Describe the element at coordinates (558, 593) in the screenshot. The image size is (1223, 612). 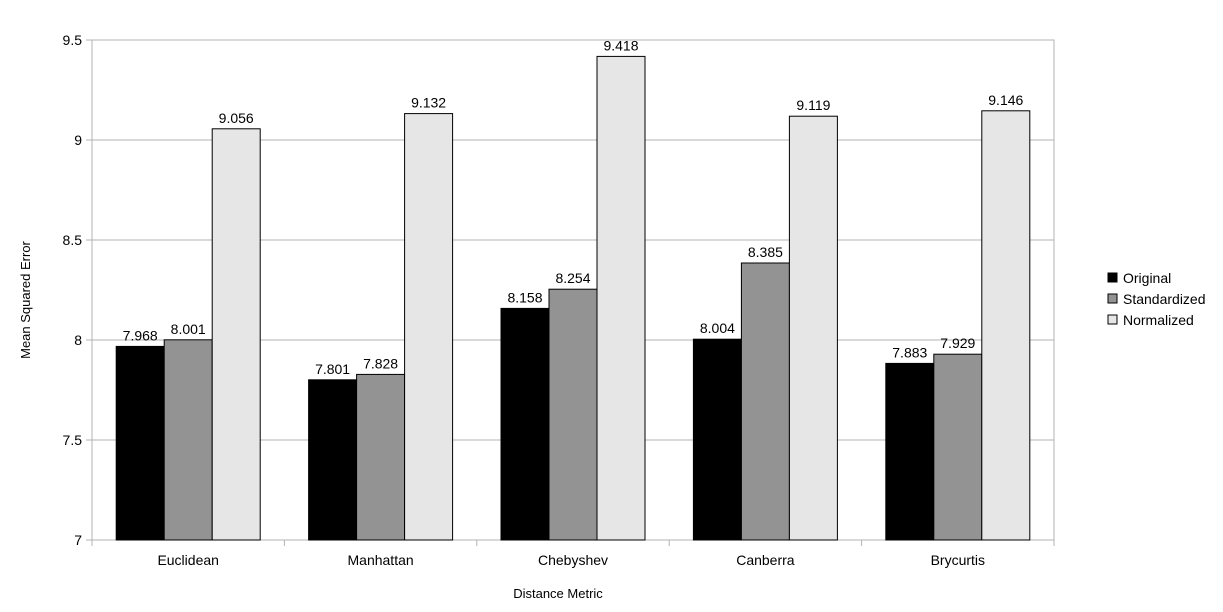
I see `x-axis-title: Distance Metric` at that location.